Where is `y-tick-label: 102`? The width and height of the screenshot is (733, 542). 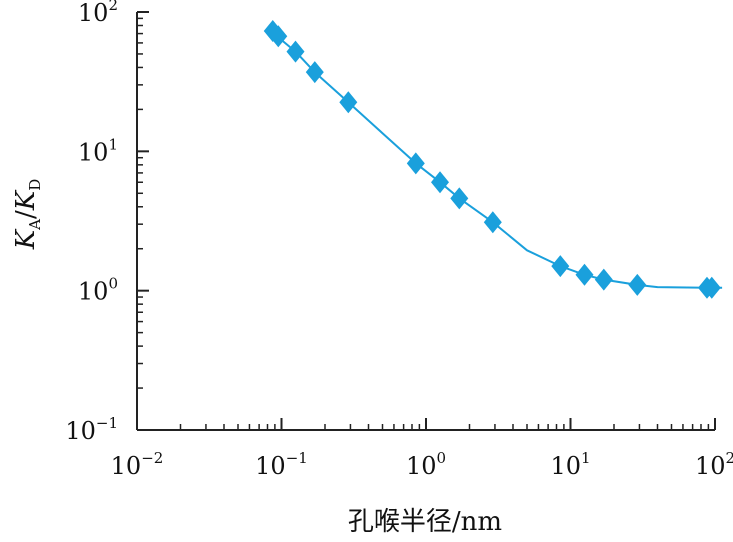 y-tick-label: 102 is located at coordinates (98, 13).